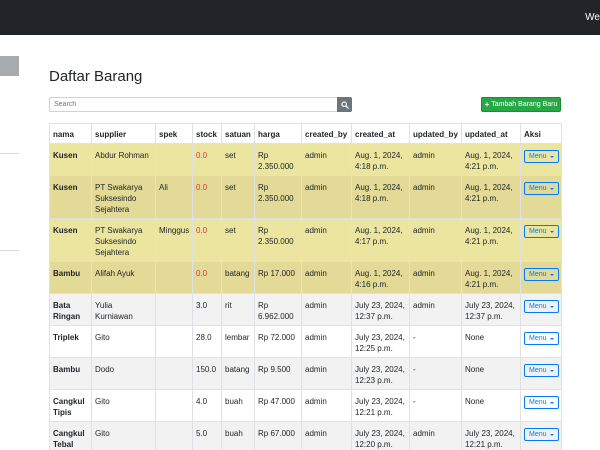  What do you see at coordinates (278, 373) in the screenshot?
I see `cell-harga: Rp 9.500` at bounding box center [278, 373].